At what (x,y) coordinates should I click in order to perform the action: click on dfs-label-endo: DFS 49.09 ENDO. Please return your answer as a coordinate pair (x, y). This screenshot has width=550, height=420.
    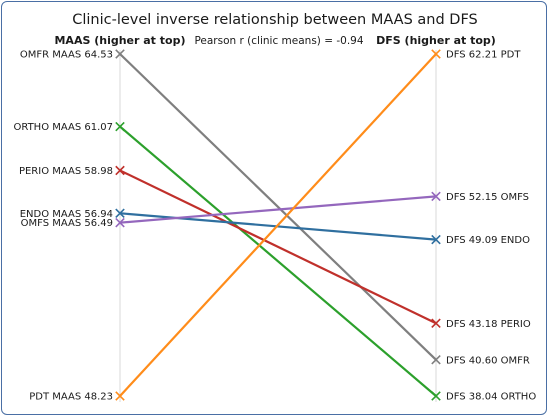
    Looking at the image, I should click on (488, 240).